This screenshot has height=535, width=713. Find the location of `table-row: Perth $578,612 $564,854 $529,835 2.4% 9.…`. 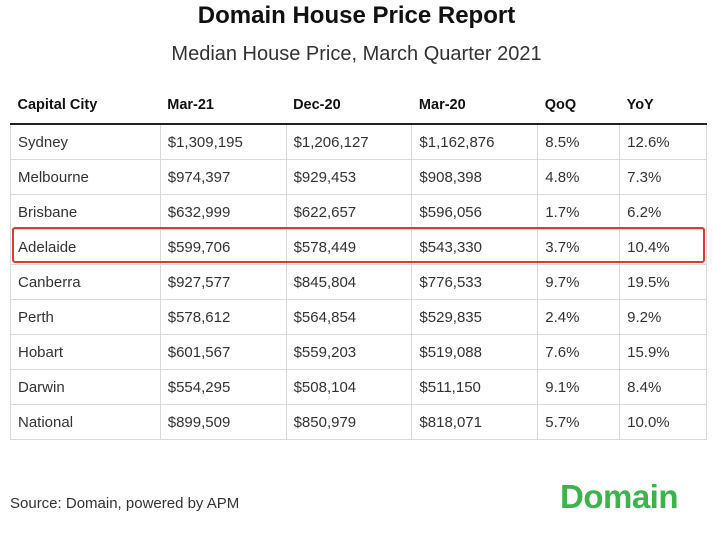

table-row: Perth $578,612 $564,854 $529,835 2.4% 9.… is located at coordinates (358, 317).